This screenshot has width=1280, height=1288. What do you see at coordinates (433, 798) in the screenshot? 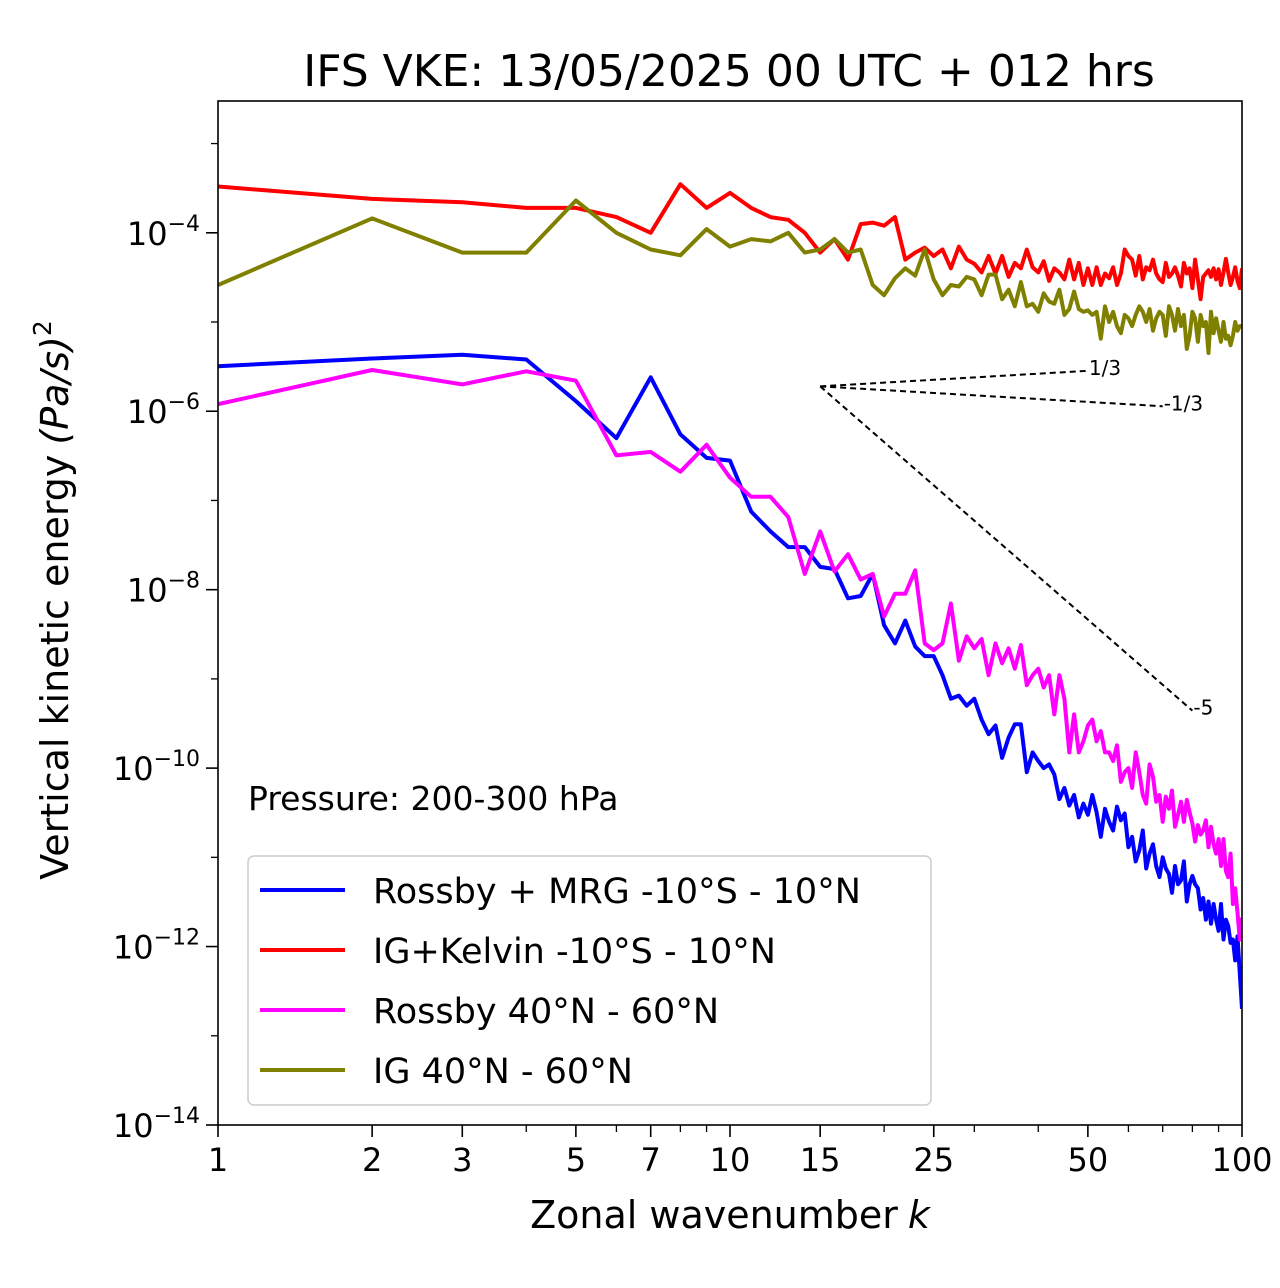
I see `pressure-annotation: Pressure: 200-300 hPa` at bounding box center [433, 798].